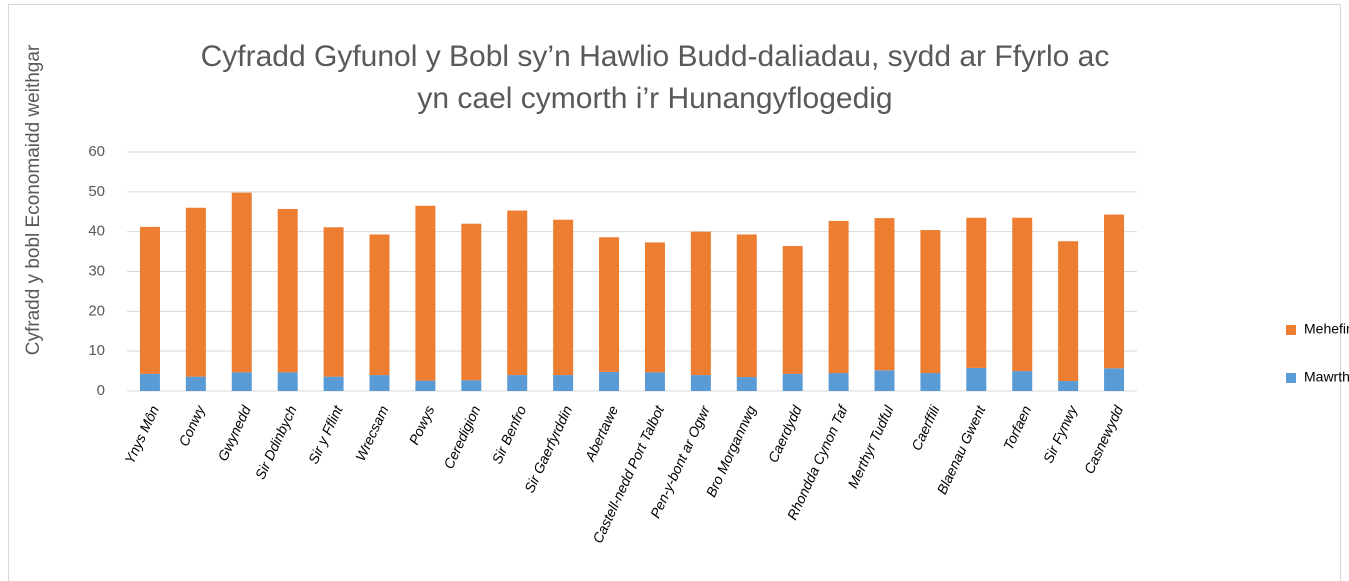  I want to click on y-tick-label: 0, so click(101, 390).